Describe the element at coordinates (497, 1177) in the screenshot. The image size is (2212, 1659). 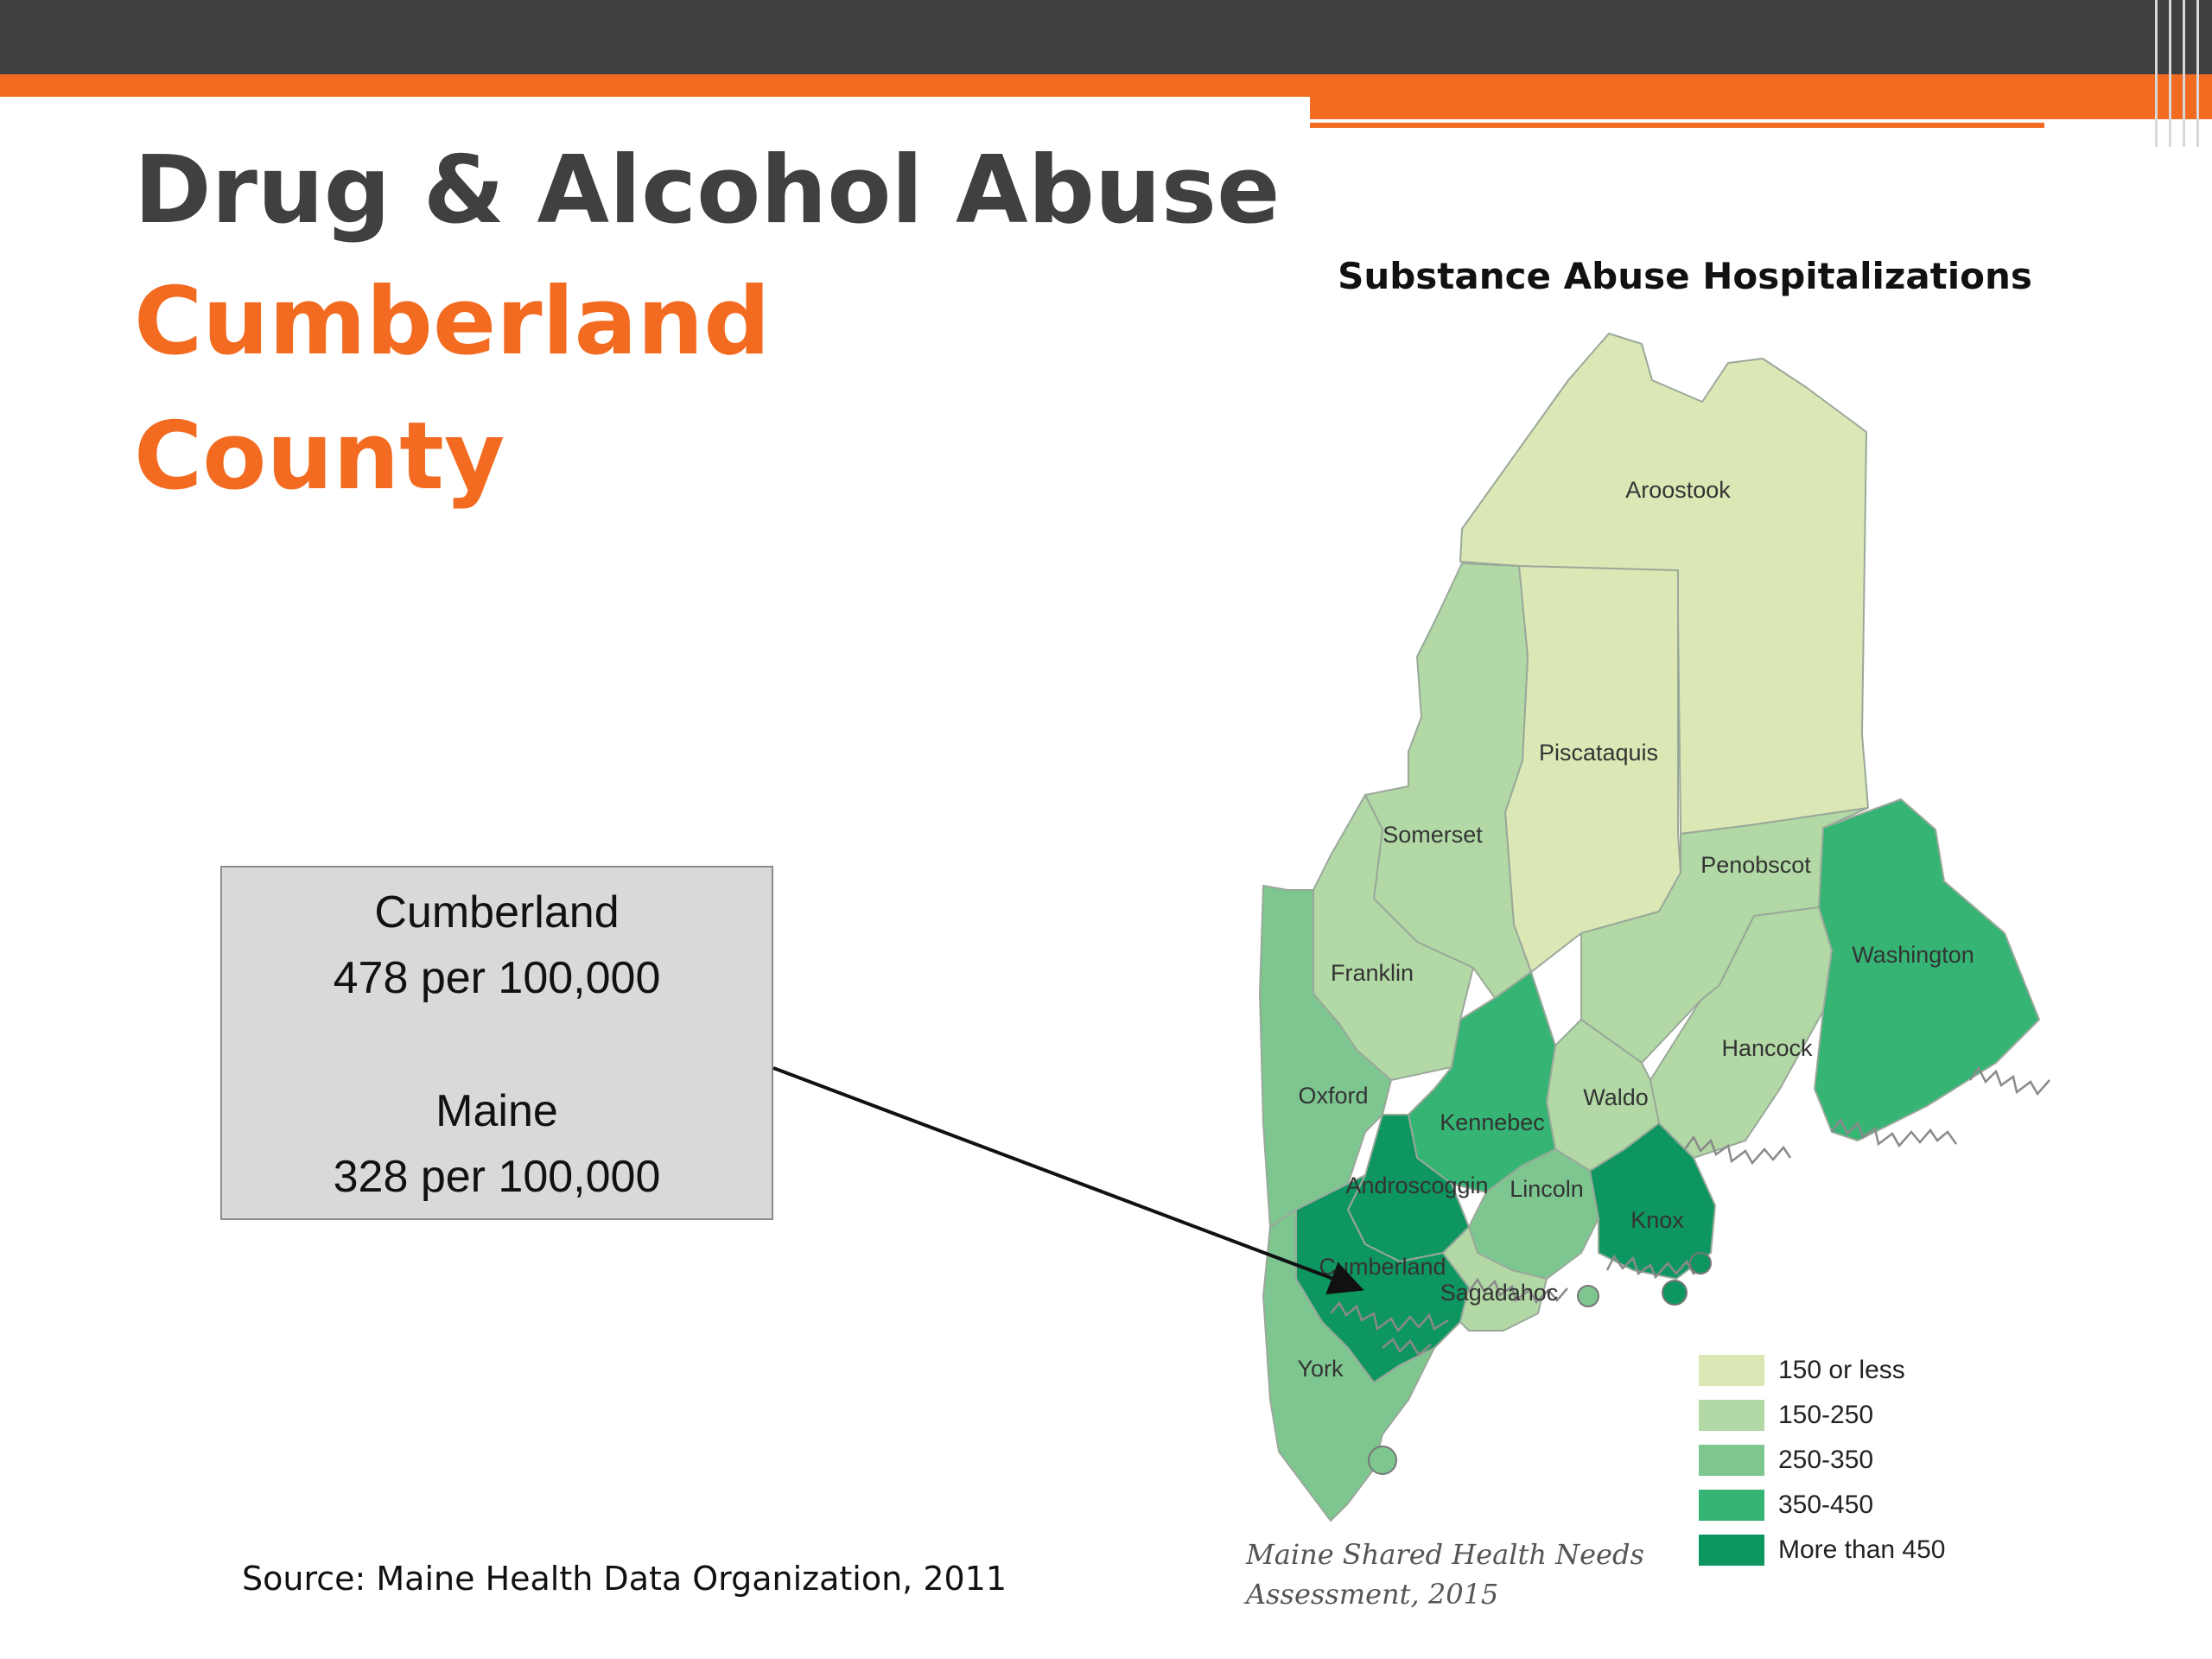
I see `maine-rate: 328 per 100,000` at that location.